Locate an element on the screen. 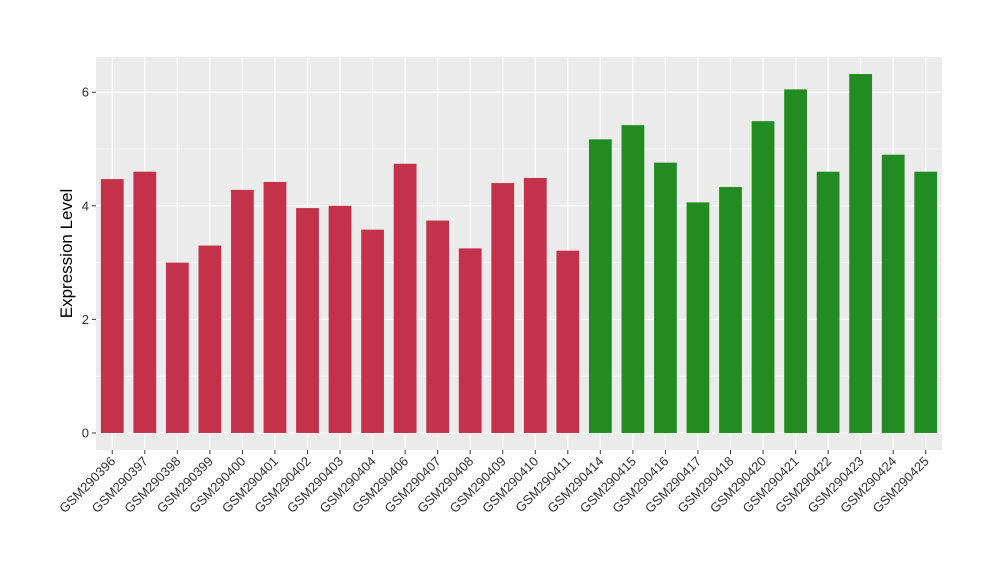 The width and height of the screenshot is (1000, 580). bar-GSM290420 is located at coordinates (763, 277).